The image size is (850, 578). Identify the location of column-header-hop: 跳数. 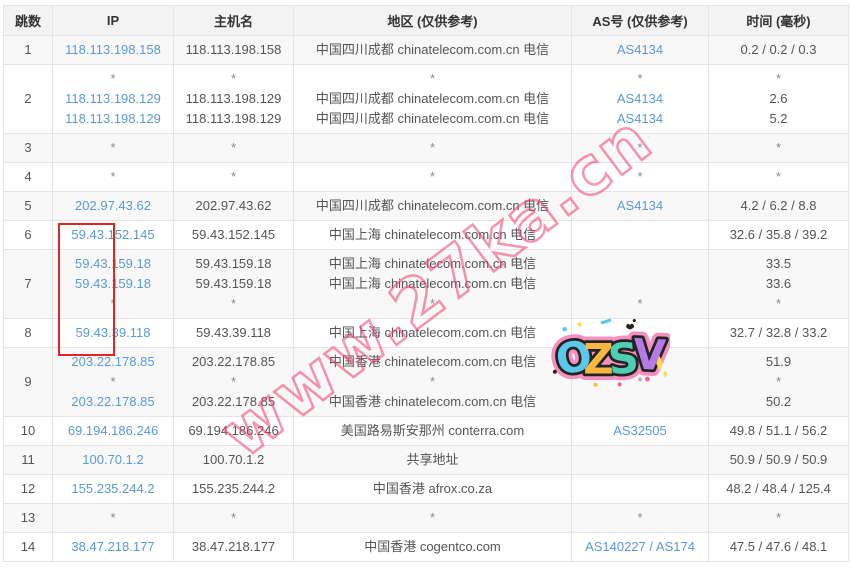
(28, 20).